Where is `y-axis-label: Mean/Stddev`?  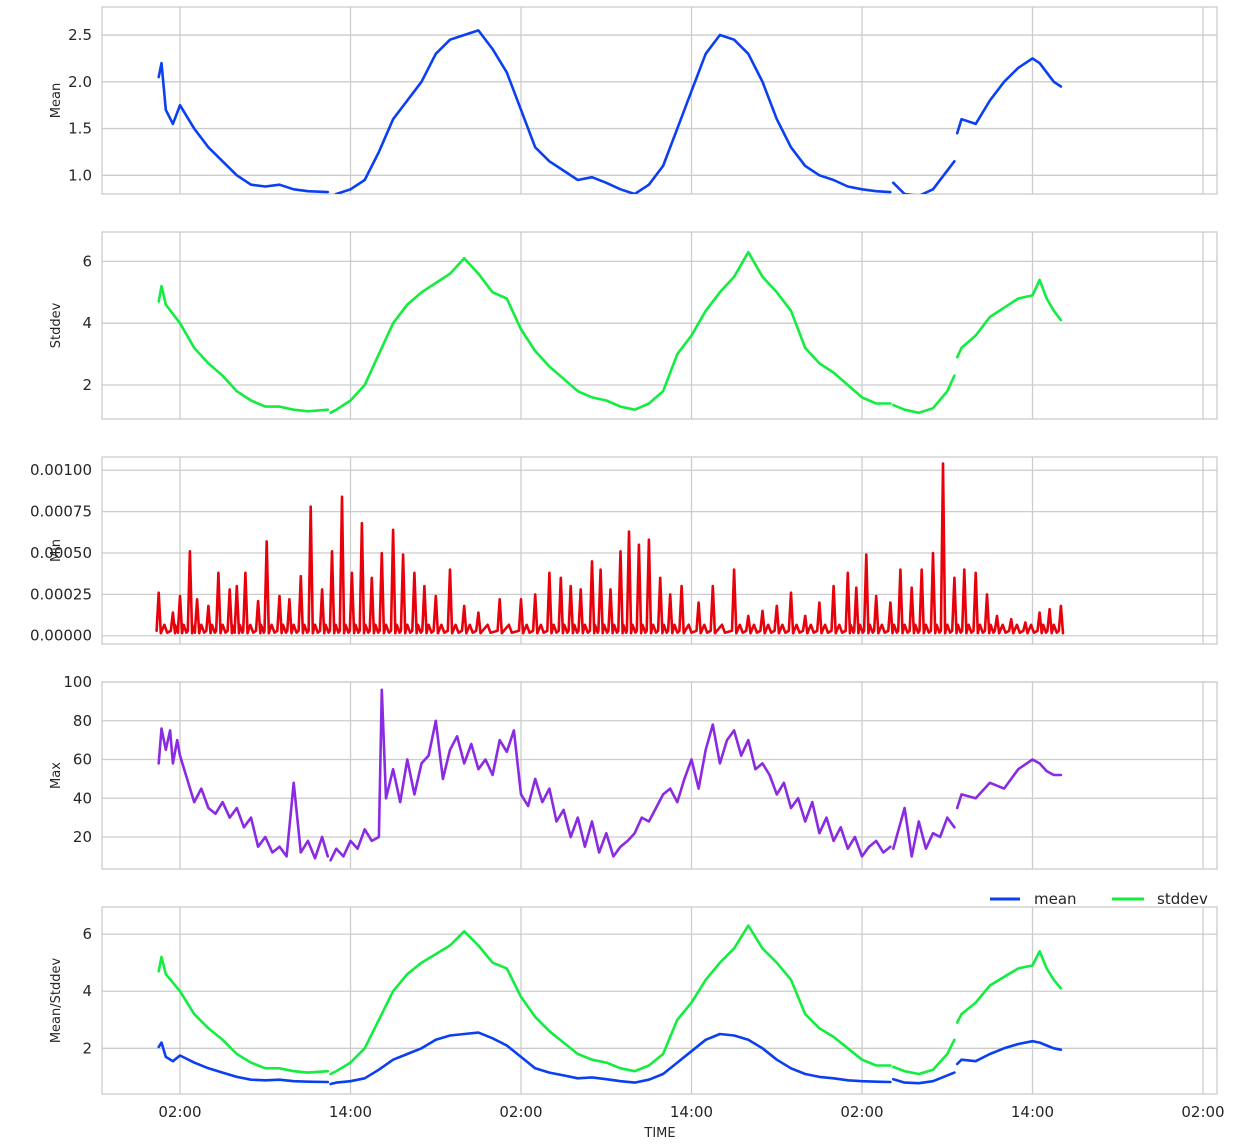 y-axis-label: Mean/Stddev is located at coordinates (56, 1001).